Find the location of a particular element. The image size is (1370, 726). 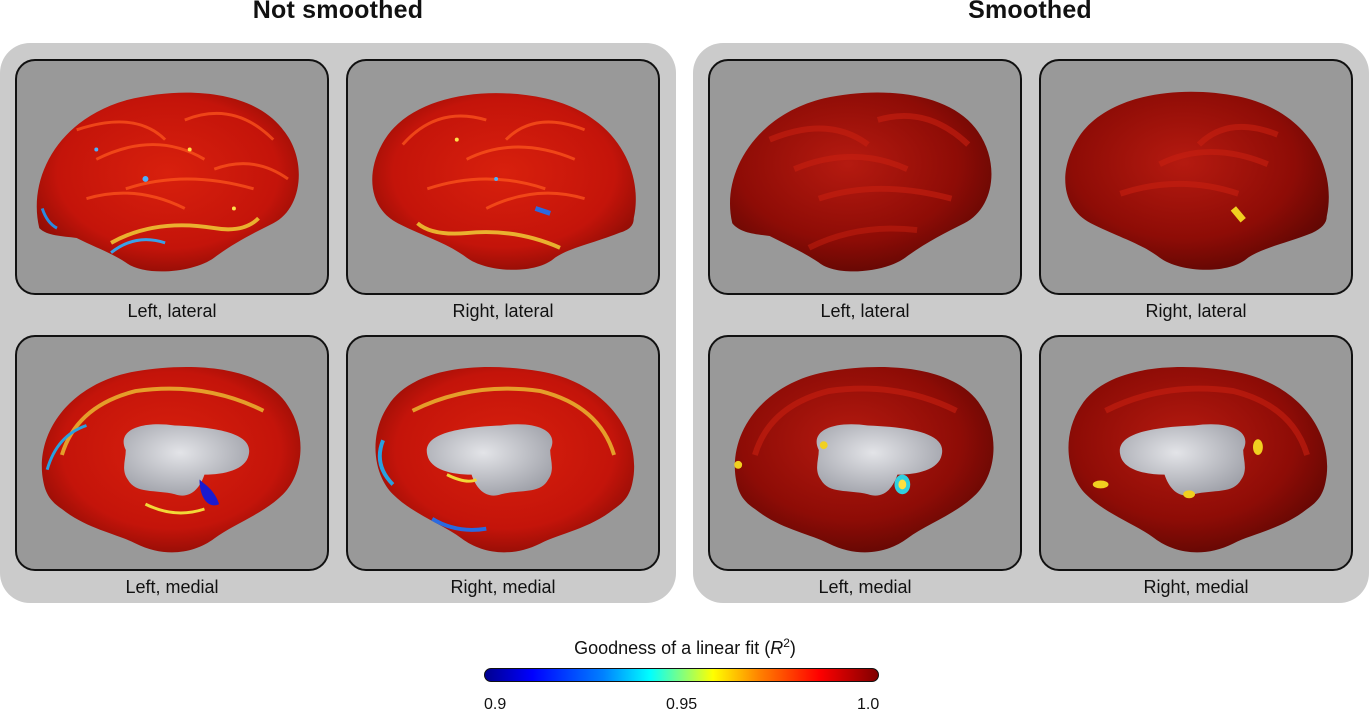

view-ns-left-lateral is located at coordinates (172, 177).